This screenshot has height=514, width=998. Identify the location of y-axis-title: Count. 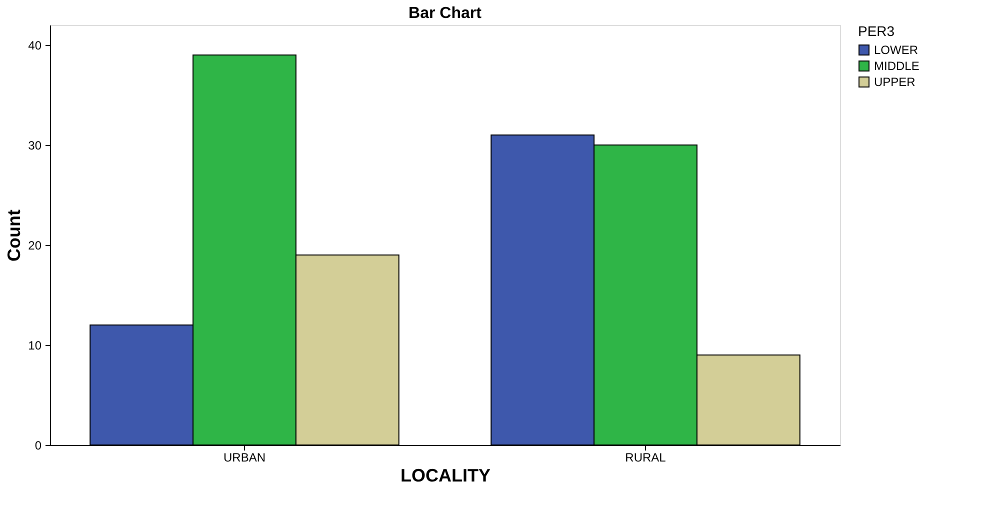
(14, 236).